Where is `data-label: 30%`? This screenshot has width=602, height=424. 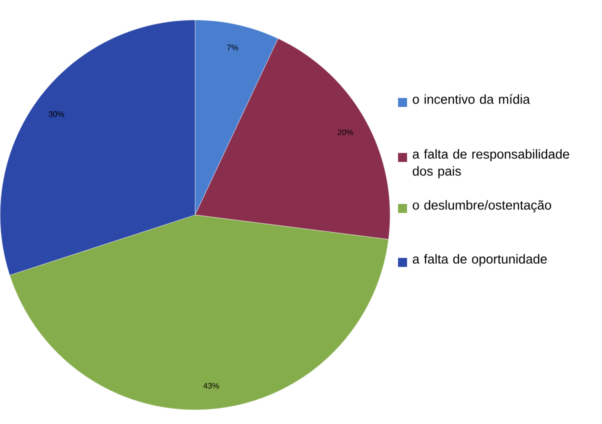
data-label: 30% is located at coordinates (56, 114).